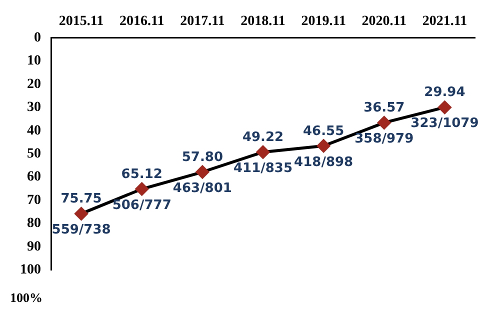 Image resolution: width=495 pixels, height=324 pixels. Describe the element at coordinates (444, 124) in the screenshot. I see `annotation: 323/1079` at that location.